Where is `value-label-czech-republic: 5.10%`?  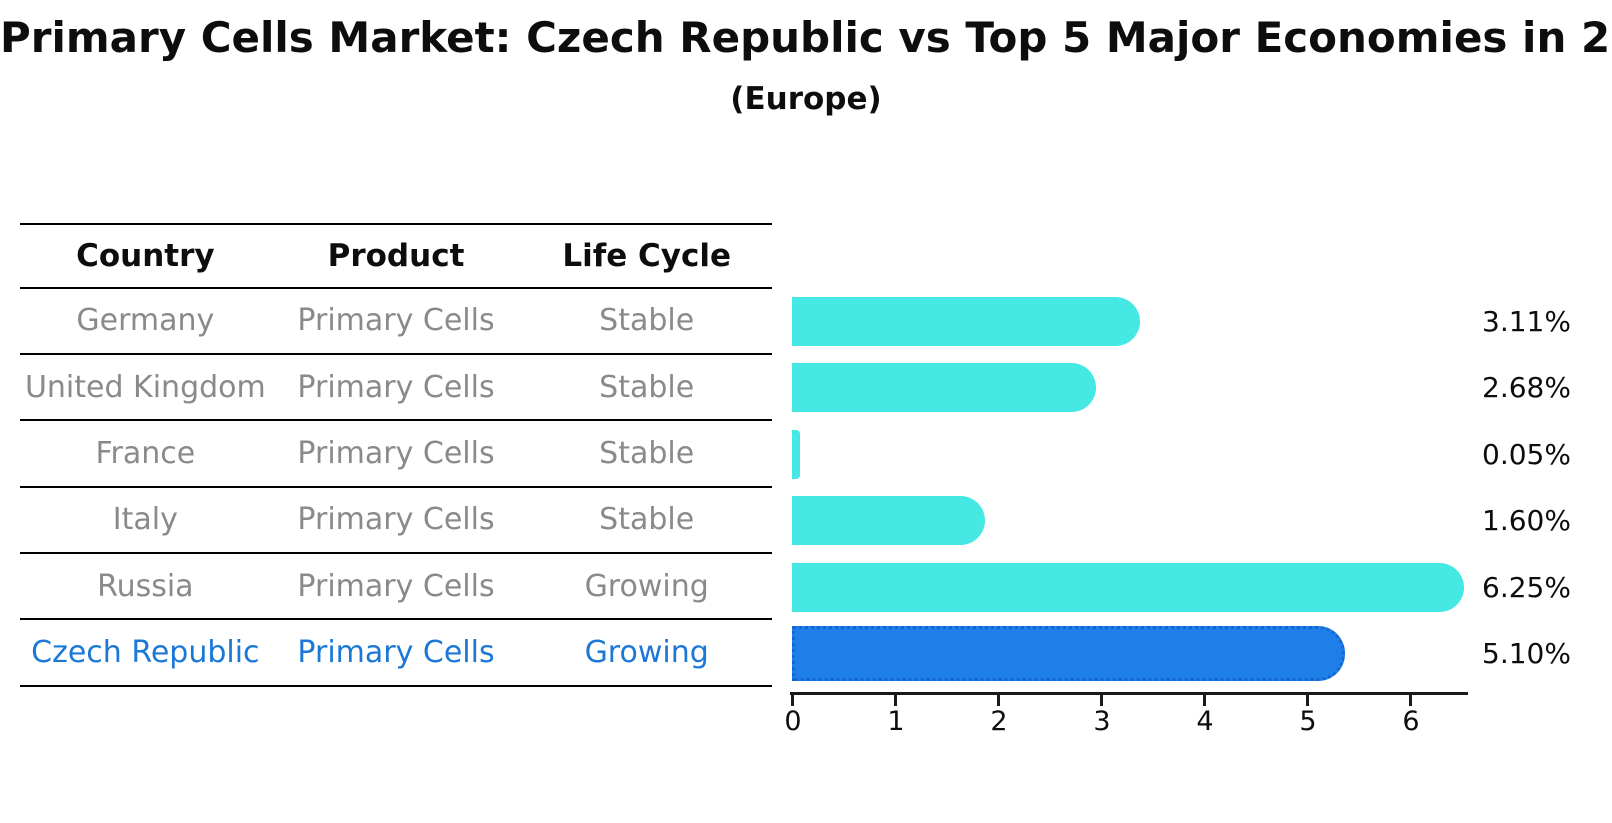
value-label-czech-republic: 5.10% is located at coordinates (1526, 654).